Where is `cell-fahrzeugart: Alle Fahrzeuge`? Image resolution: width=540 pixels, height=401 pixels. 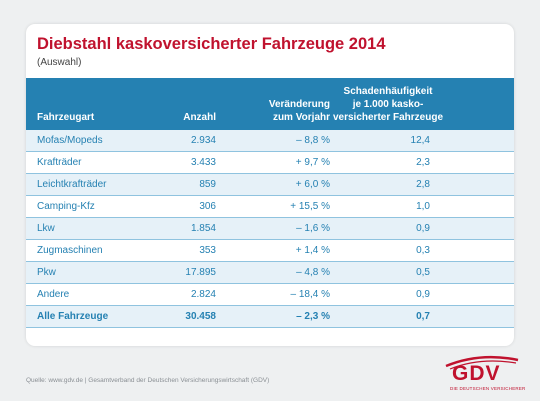 cell-fahrzeugart: Alle Fahrzeuge is located at coordinates (73, 316).